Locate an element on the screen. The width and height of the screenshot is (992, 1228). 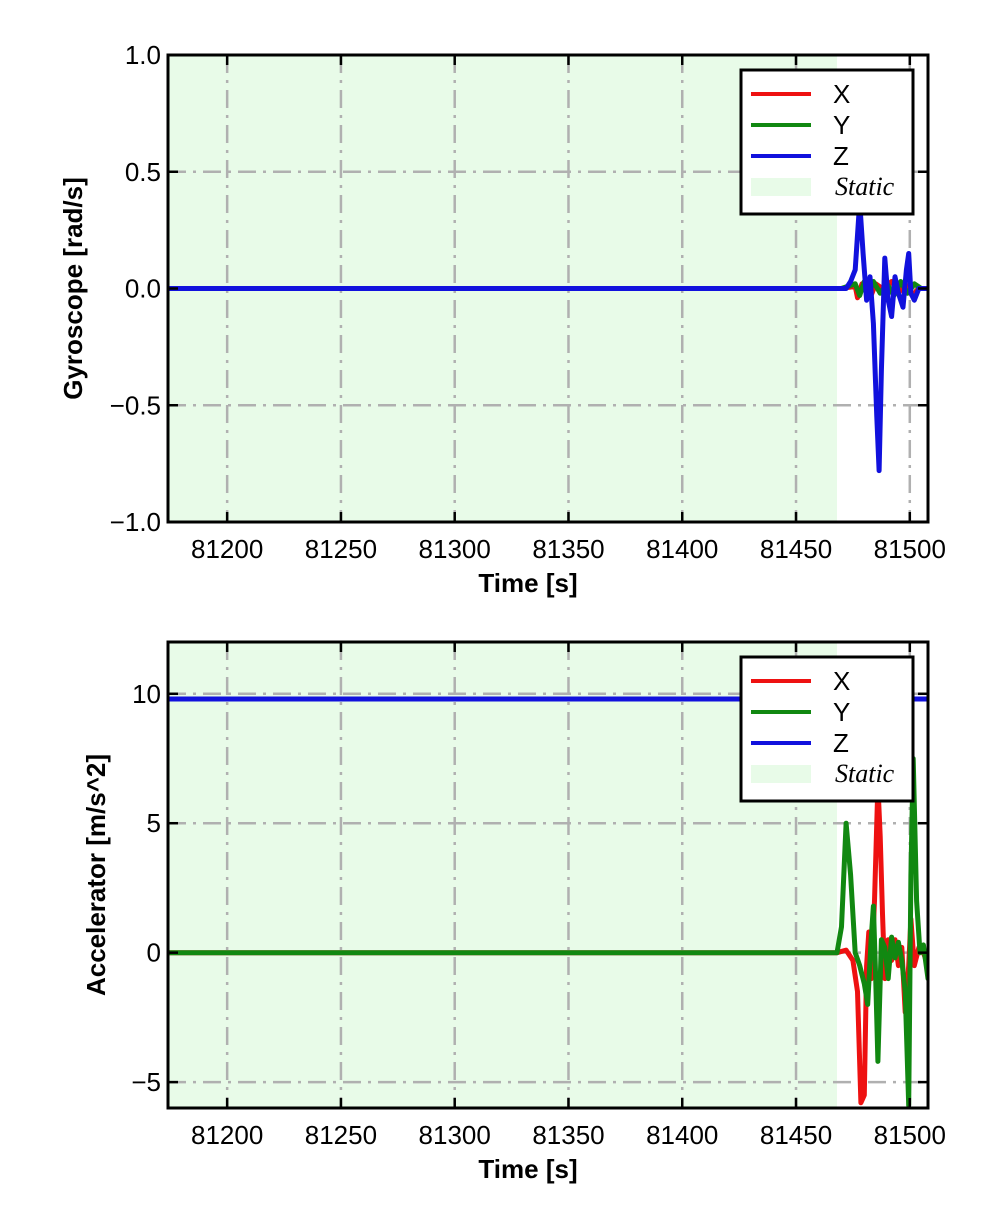
y-tick-label: −1.0 is located at coordinates (135, 522).